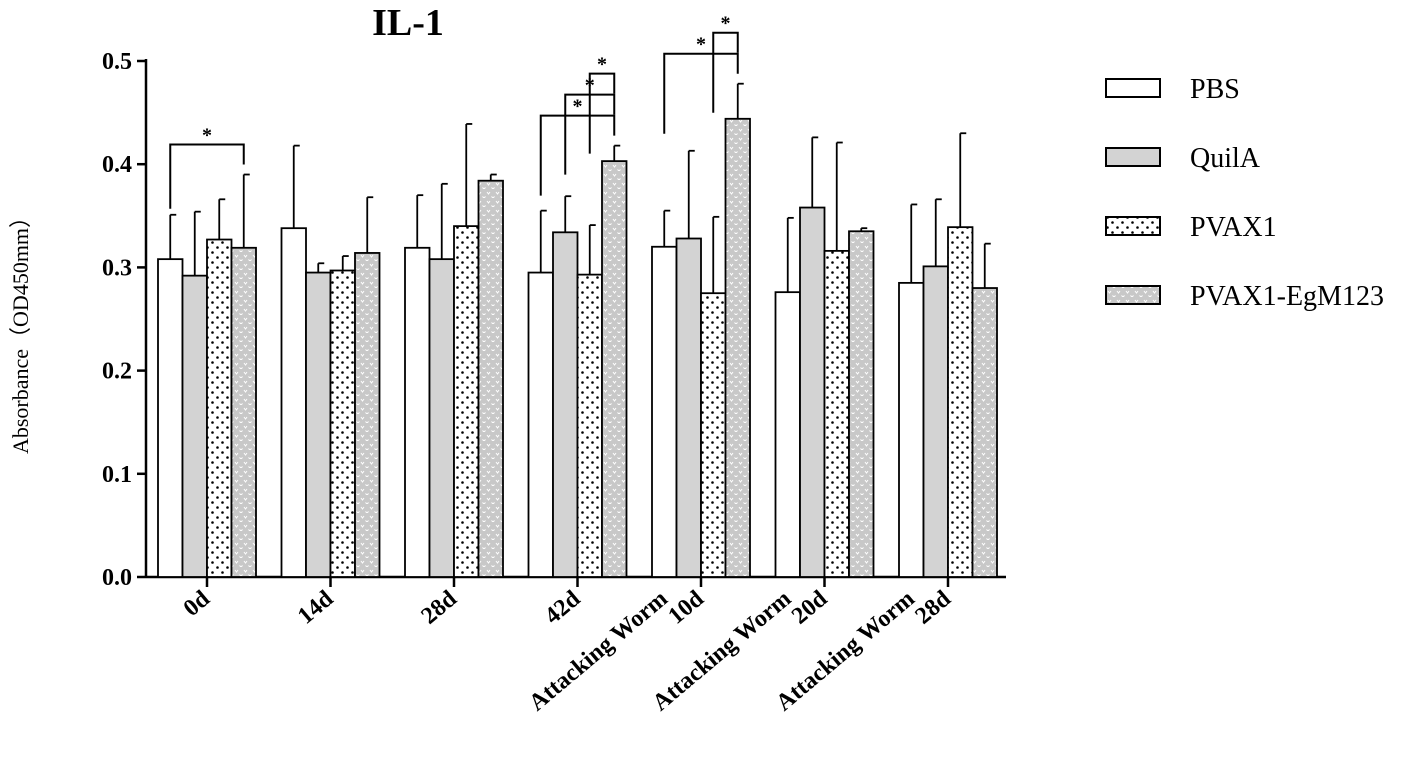 The image size is (1417, 776). Describe the element at coordinates (117, 62) in the screenshot. I see `y-tick-label: 0.5` at that location.